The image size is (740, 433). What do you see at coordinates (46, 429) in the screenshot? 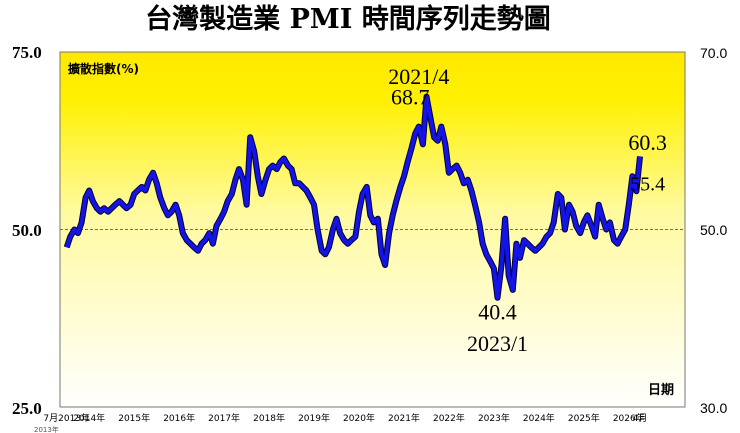
I see `cut-off-tick-label: 2013年` at bounding box center [46, 429].